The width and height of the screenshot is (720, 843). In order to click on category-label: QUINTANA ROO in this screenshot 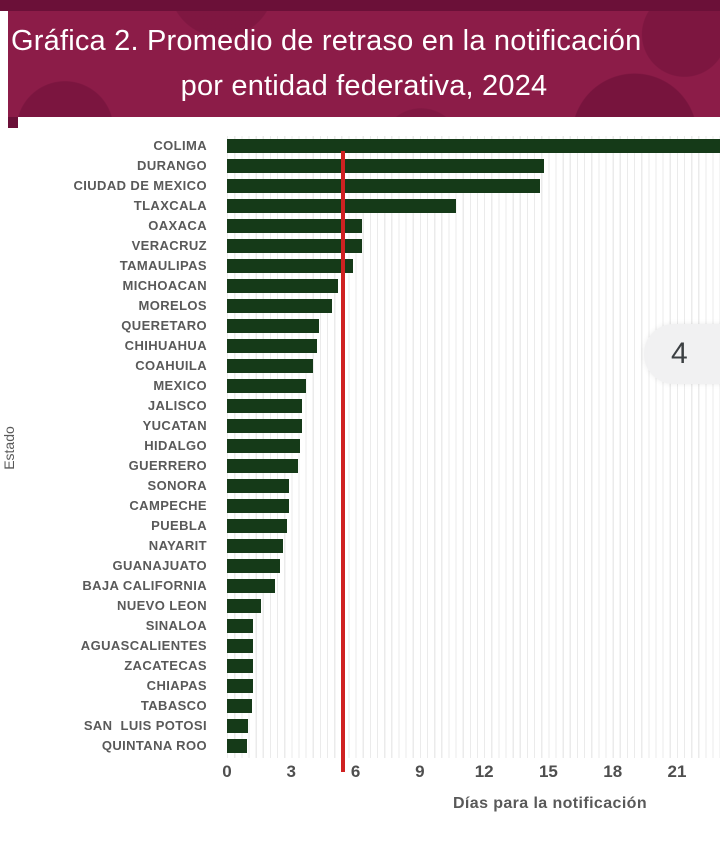, I will do `click(154, 745)`.